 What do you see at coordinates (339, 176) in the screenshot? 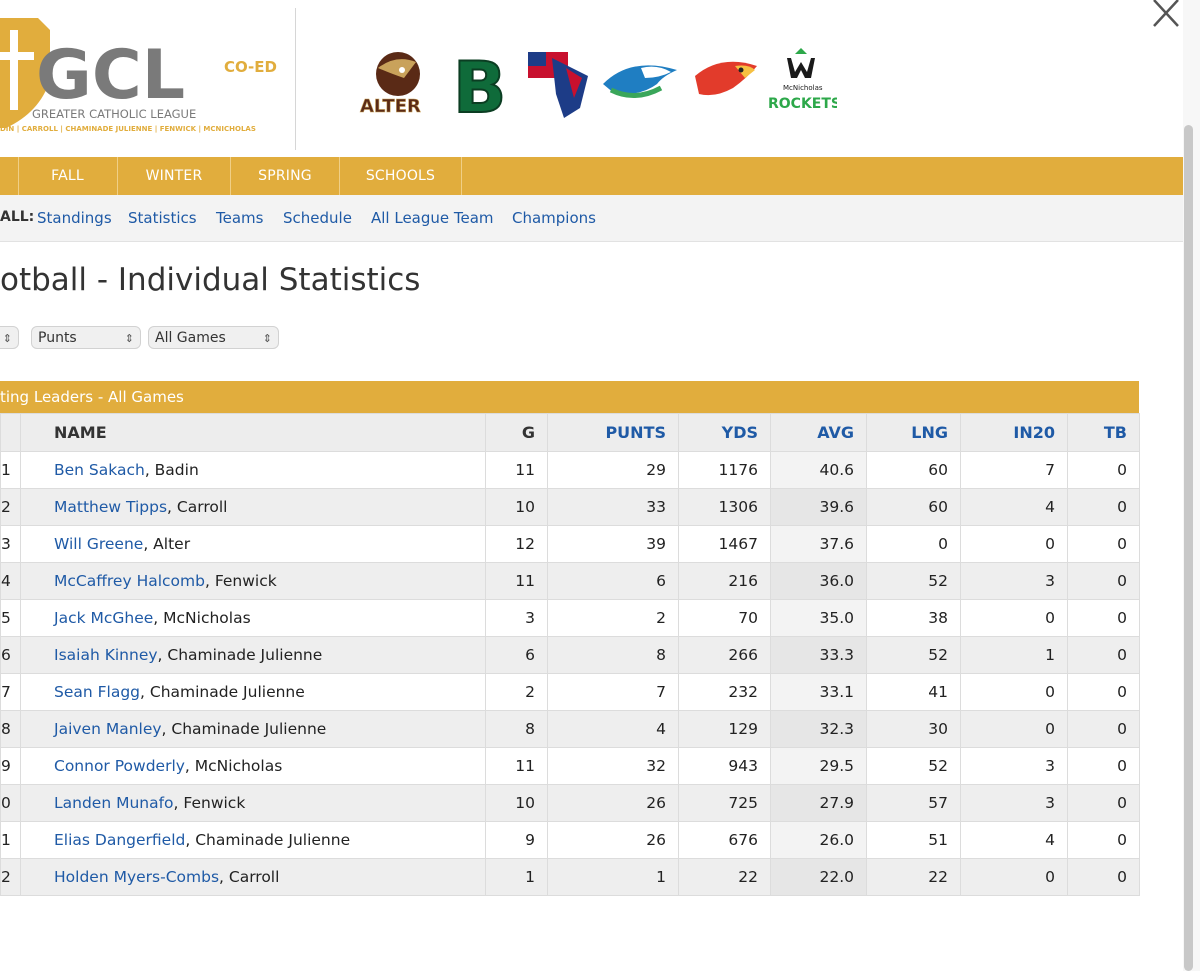
I see `menu-separator` at bounding box center [339, 176].